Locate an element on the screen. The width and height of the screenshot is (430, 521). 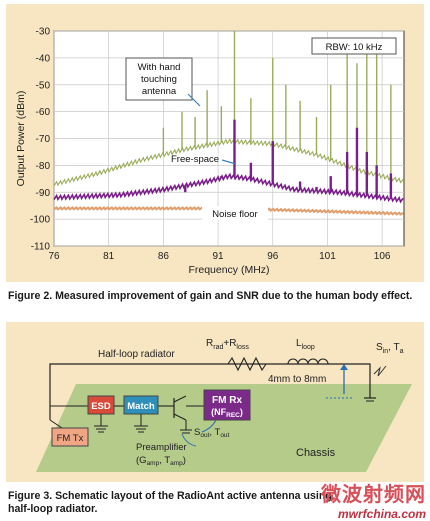
fm-rx-block is located at coordinates (227, 405).